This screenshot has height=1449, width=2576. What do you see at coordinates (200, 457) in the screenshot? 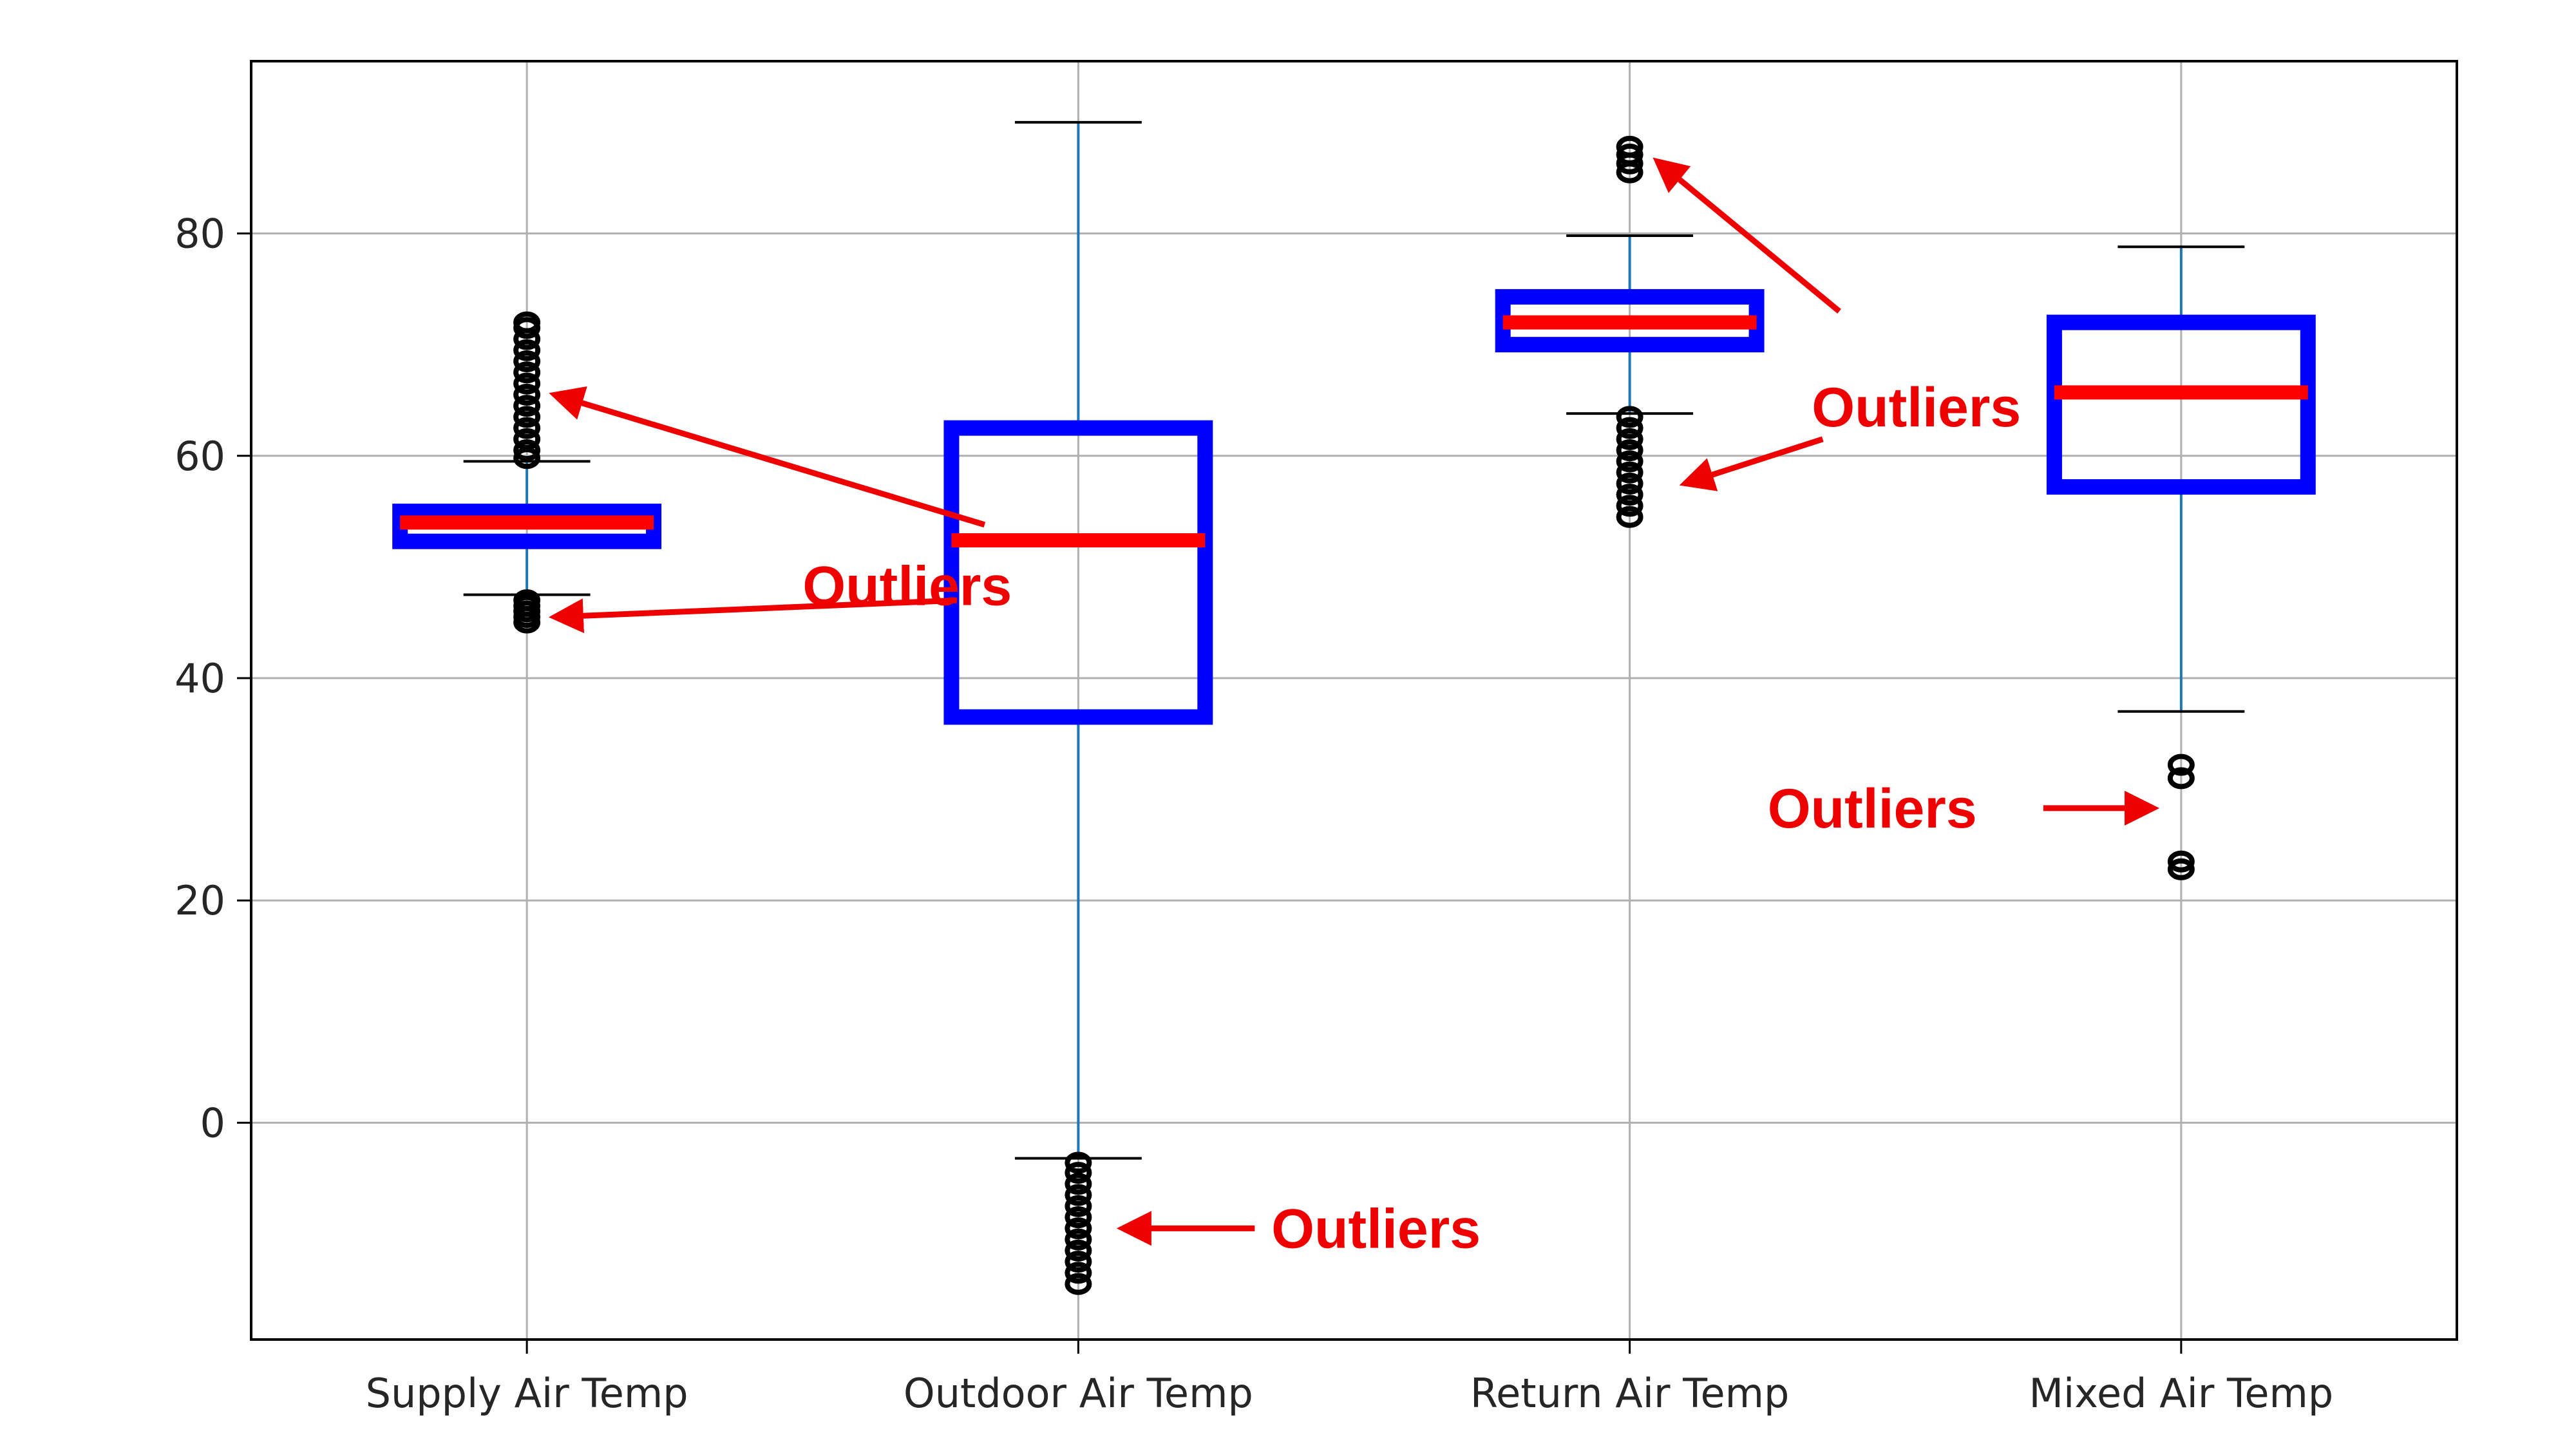
I see `y-tick-label: 60` at bounding box center [200, 457].